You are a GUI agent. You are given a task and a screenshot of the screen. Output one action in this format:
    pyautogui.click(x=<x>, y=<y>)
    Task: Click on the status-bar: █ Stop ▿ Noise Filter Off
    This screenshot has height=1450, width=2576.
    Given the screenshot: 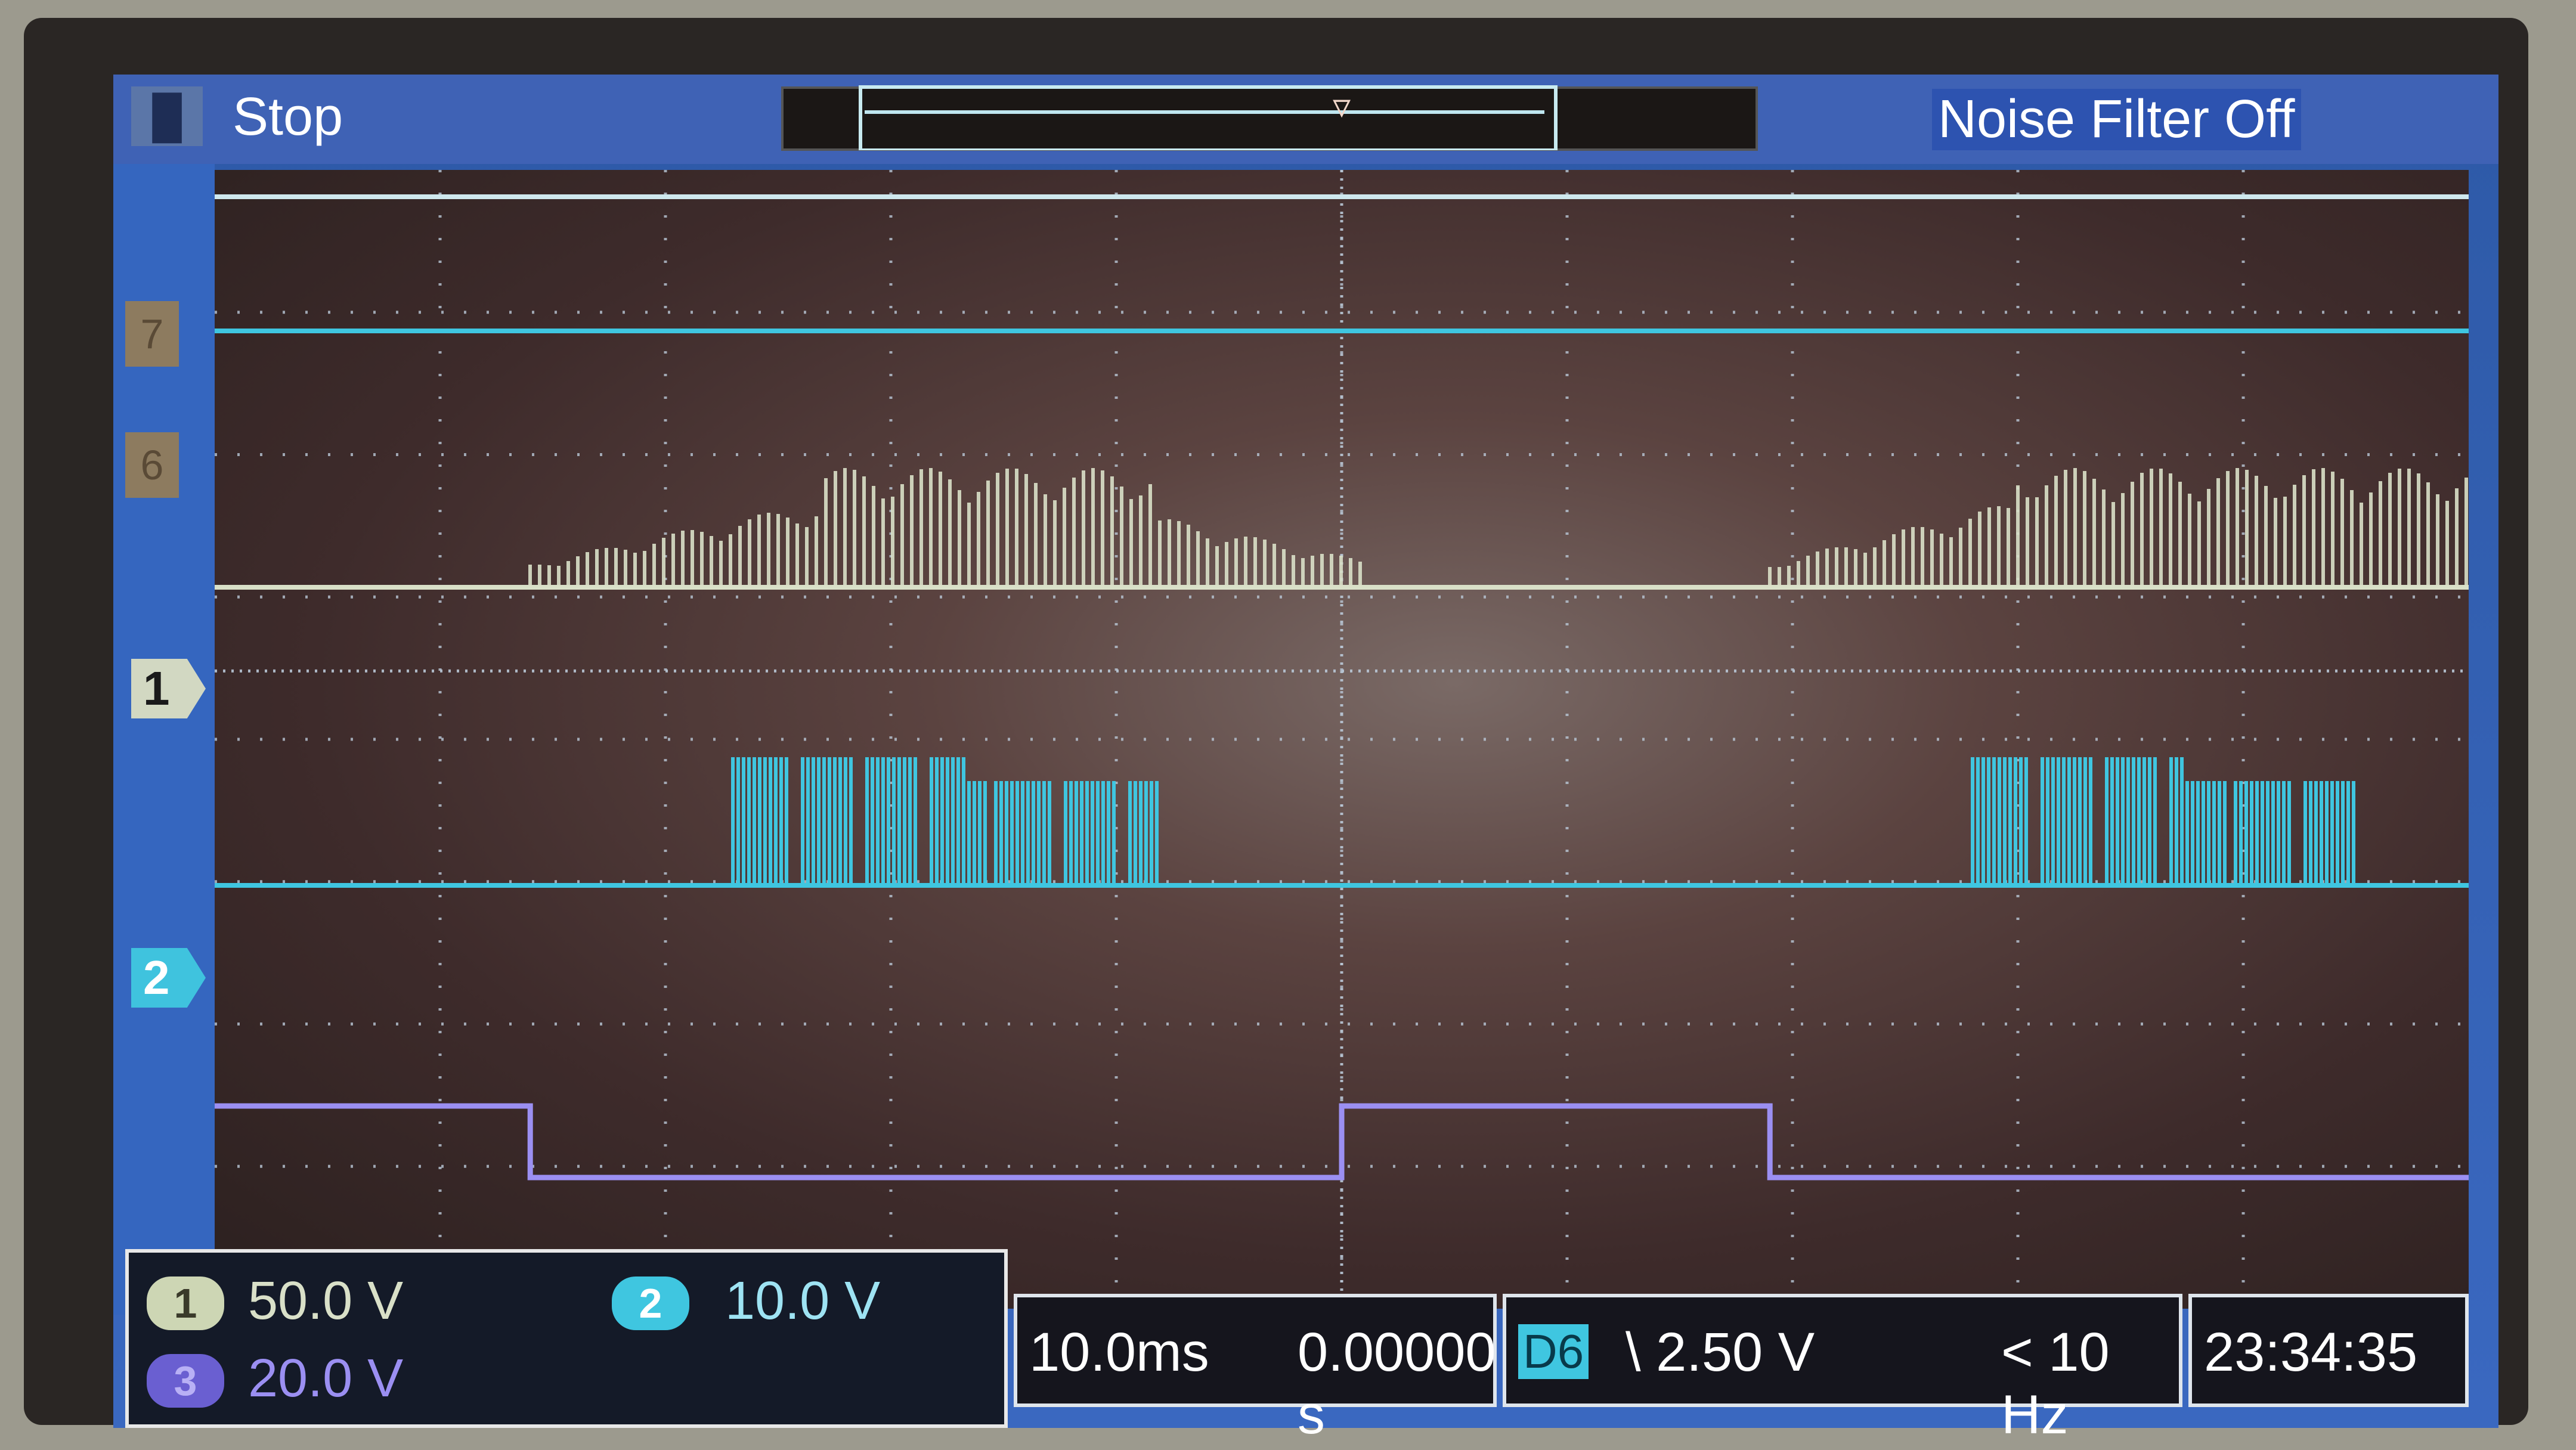 What is the action you would take?
    pyautogui.click(x=1305, y=119)
    